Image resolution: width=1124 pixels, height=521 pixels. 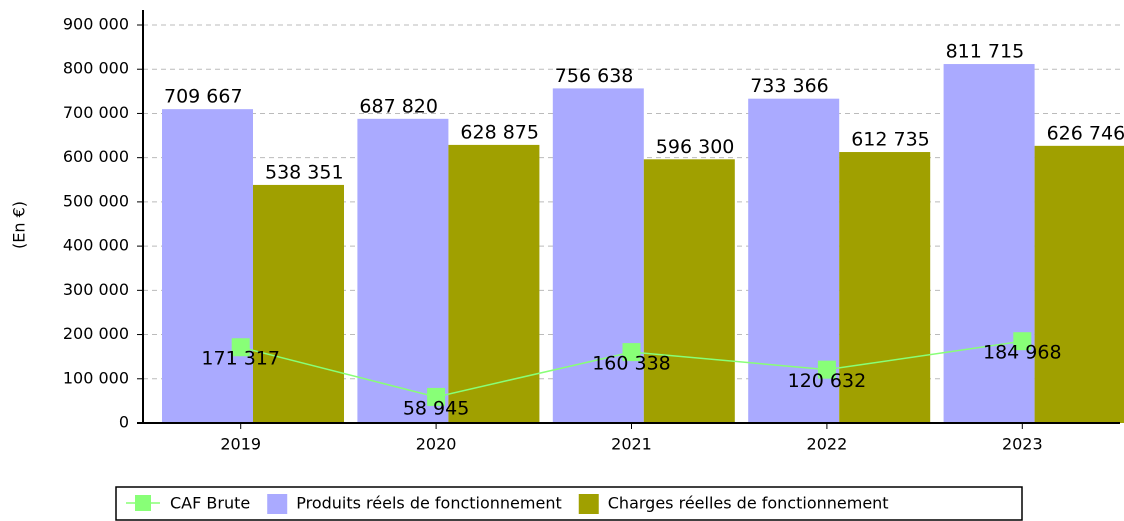 What do you see at coordinates (695, 147) in the screenshot?
I see `value-label: 596 300` at bounding box center [695, 147].